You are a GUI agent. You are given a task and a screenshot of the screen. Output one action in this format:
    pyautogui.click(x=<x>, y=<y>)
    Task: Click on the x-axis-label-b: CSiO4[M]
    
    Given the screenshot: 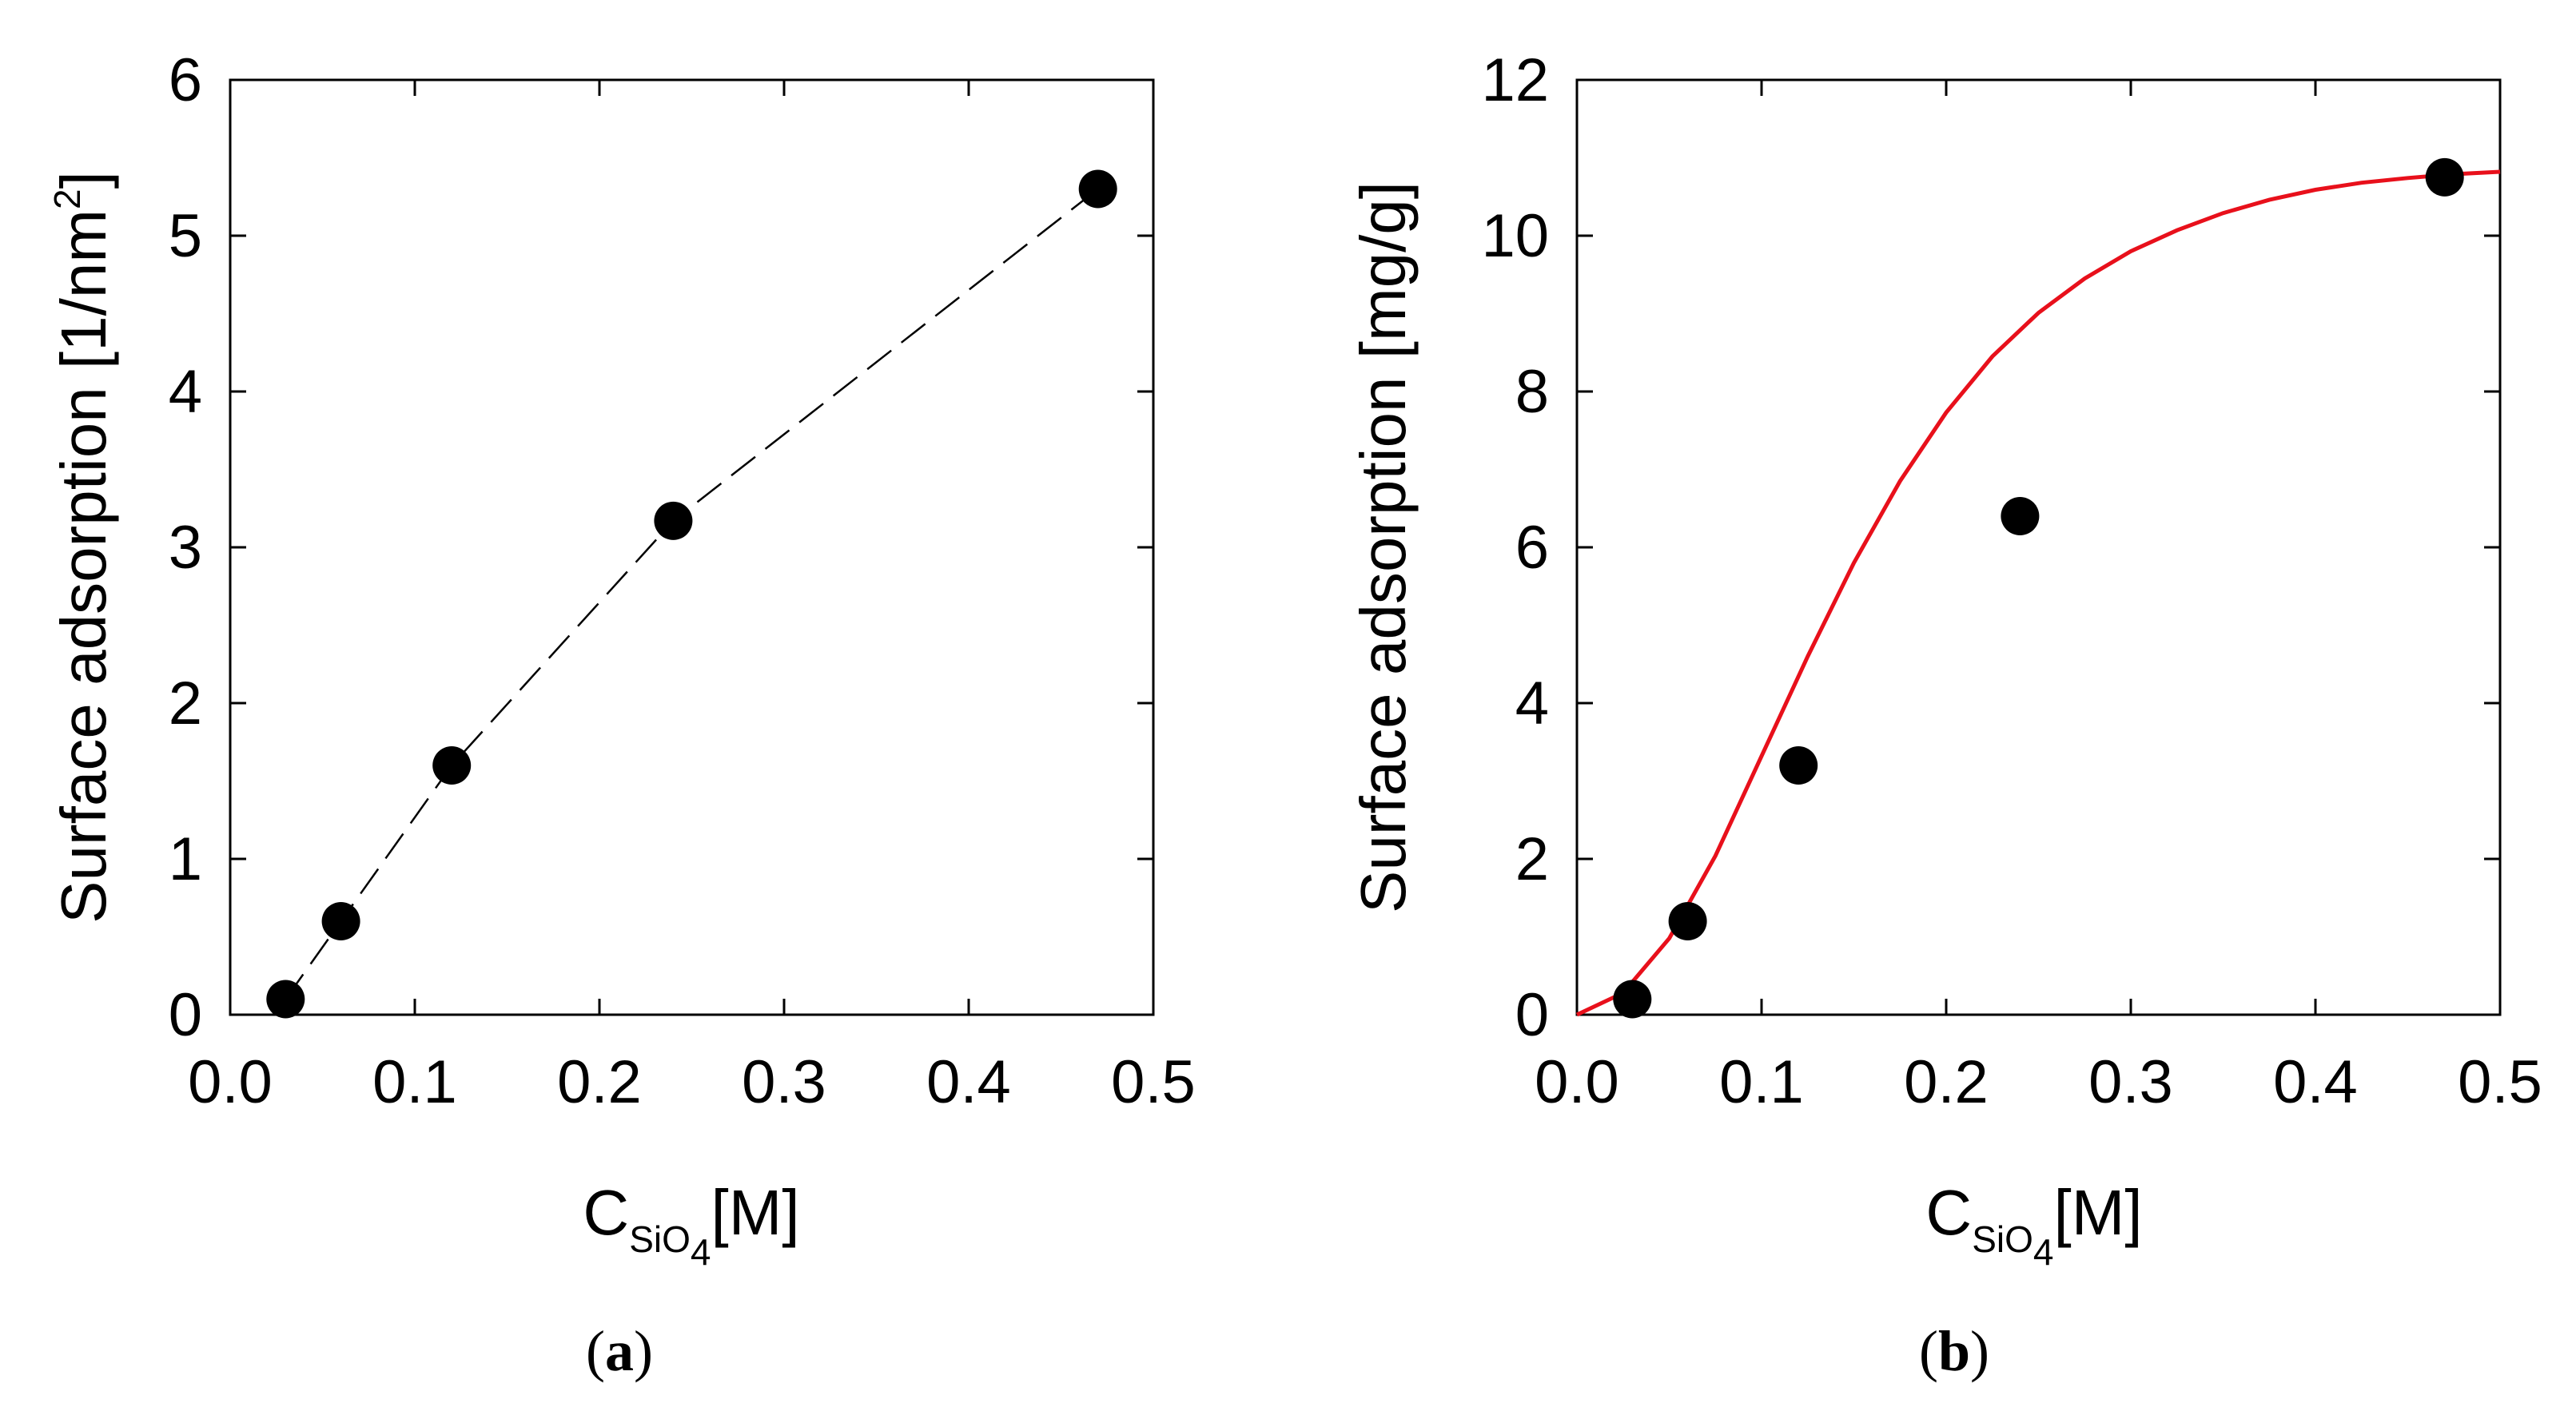 What is the action you would take?
    pyautogui.click(x=2034, y=1225)
    